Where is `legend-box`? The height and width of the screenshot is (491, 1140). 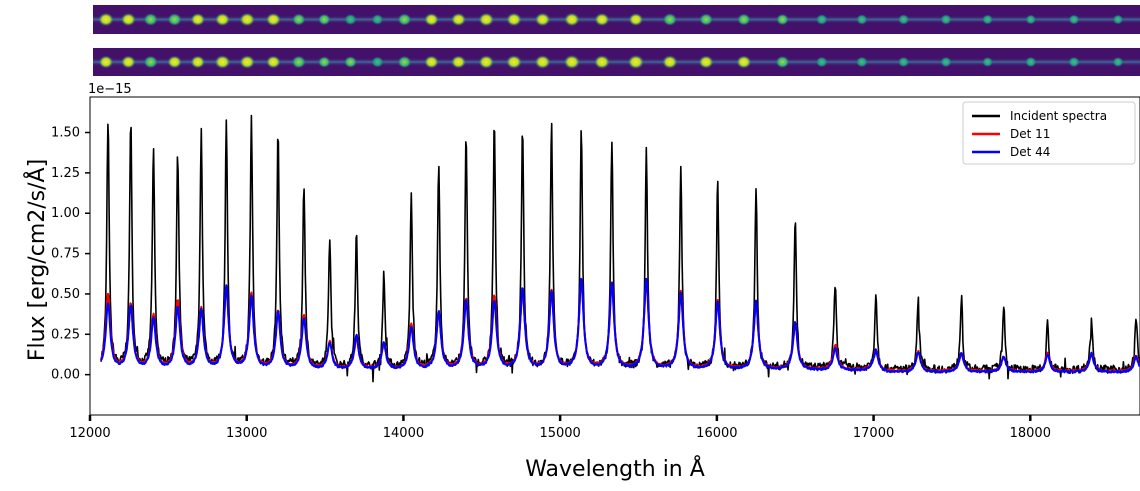
legend-box is located at coordinates (1049, 133).